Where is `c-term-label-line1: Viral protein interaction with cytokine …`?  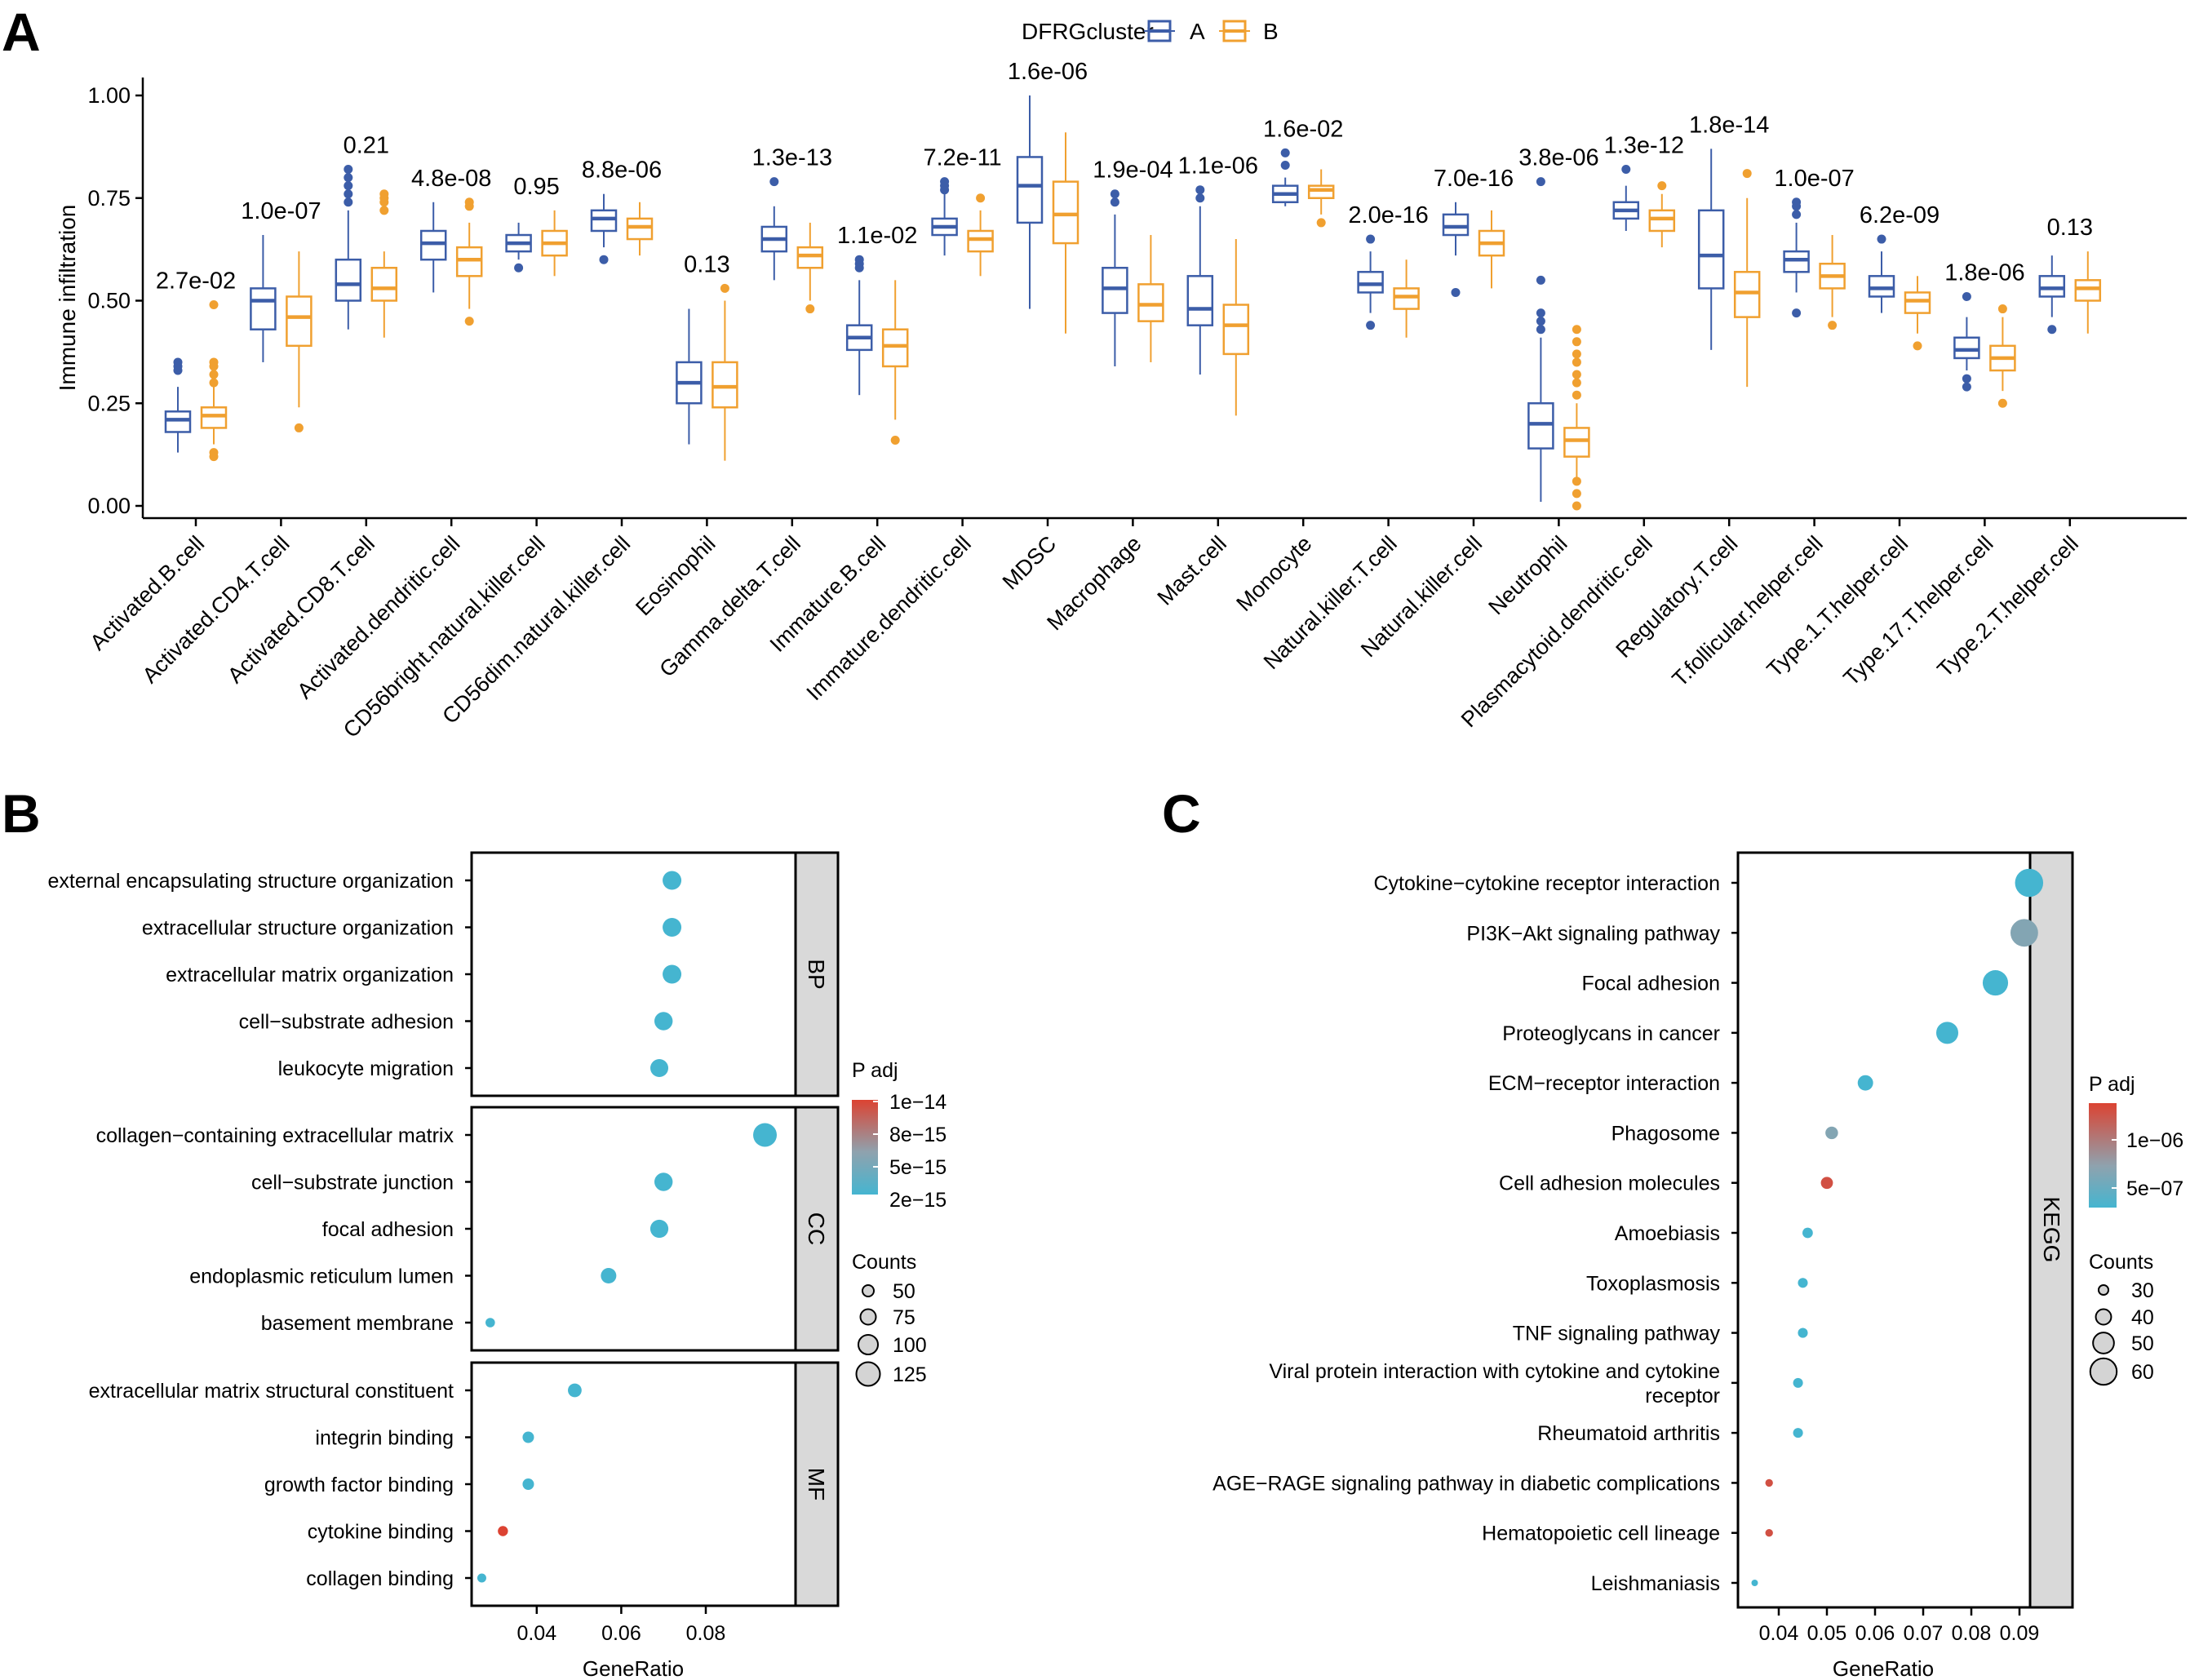 c-term-label-line1: Viral protein interaction with cytokine … is located at coordinates (1494, 1371).